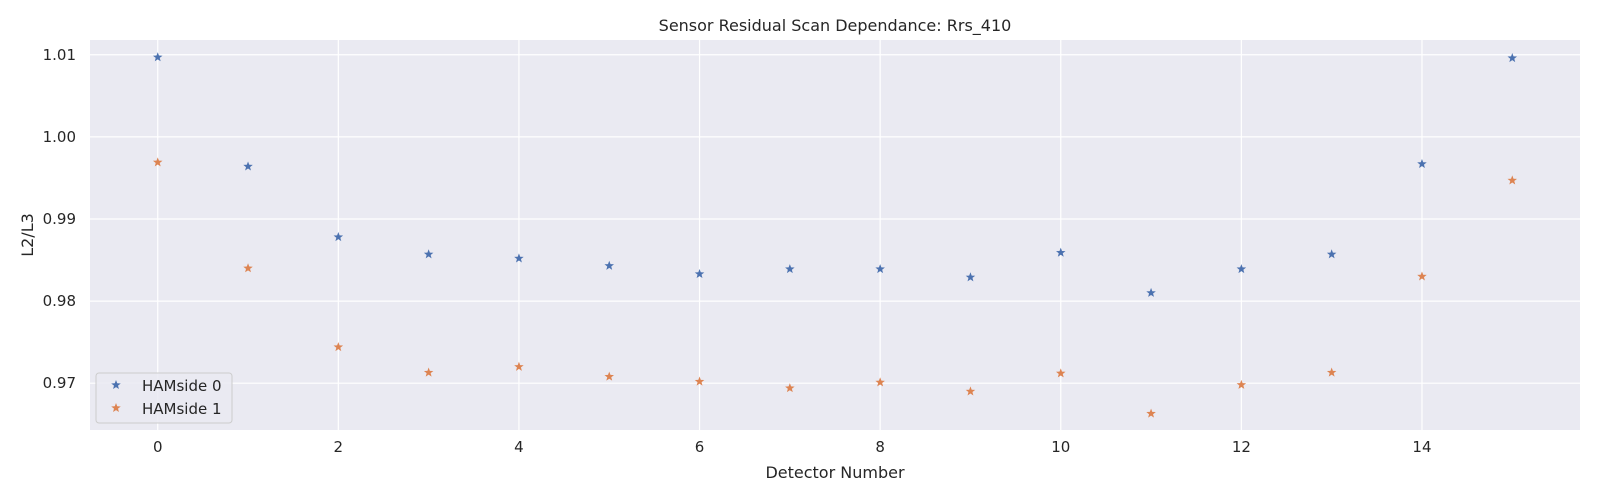 The height and width of the screenshot is (504, 1600). What do you see at coordinates (880, 447) in the screenshot?
I see `x-tick-label: 8` at bounding box center [880, 447].